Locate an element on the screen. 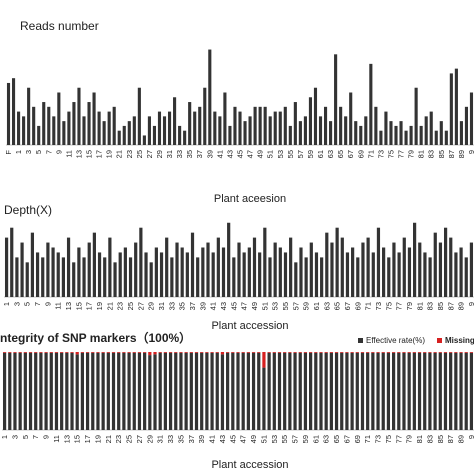  x-tick-label: 7 is located at coordinates (48, 152).